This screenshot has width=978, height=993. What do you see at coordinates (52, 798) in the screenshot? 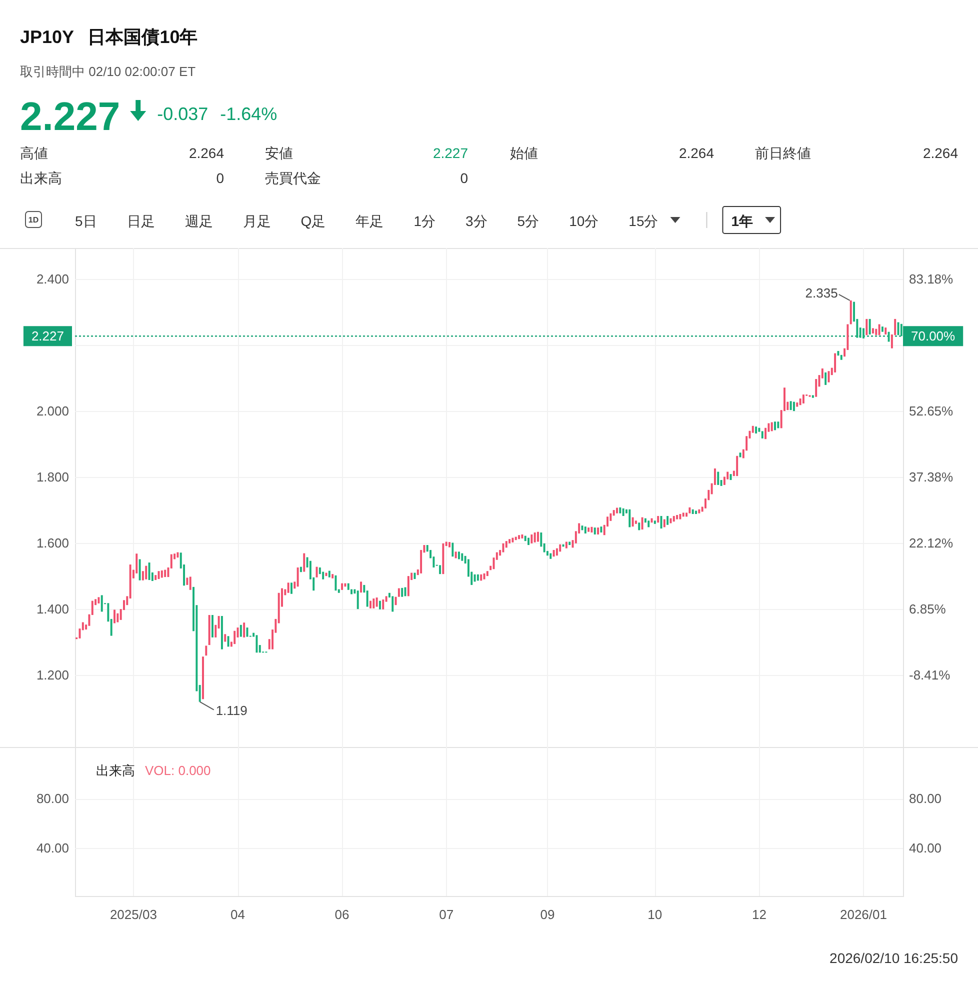
I see `y-tick-label: 80.00` at bounding box center [52, 798].